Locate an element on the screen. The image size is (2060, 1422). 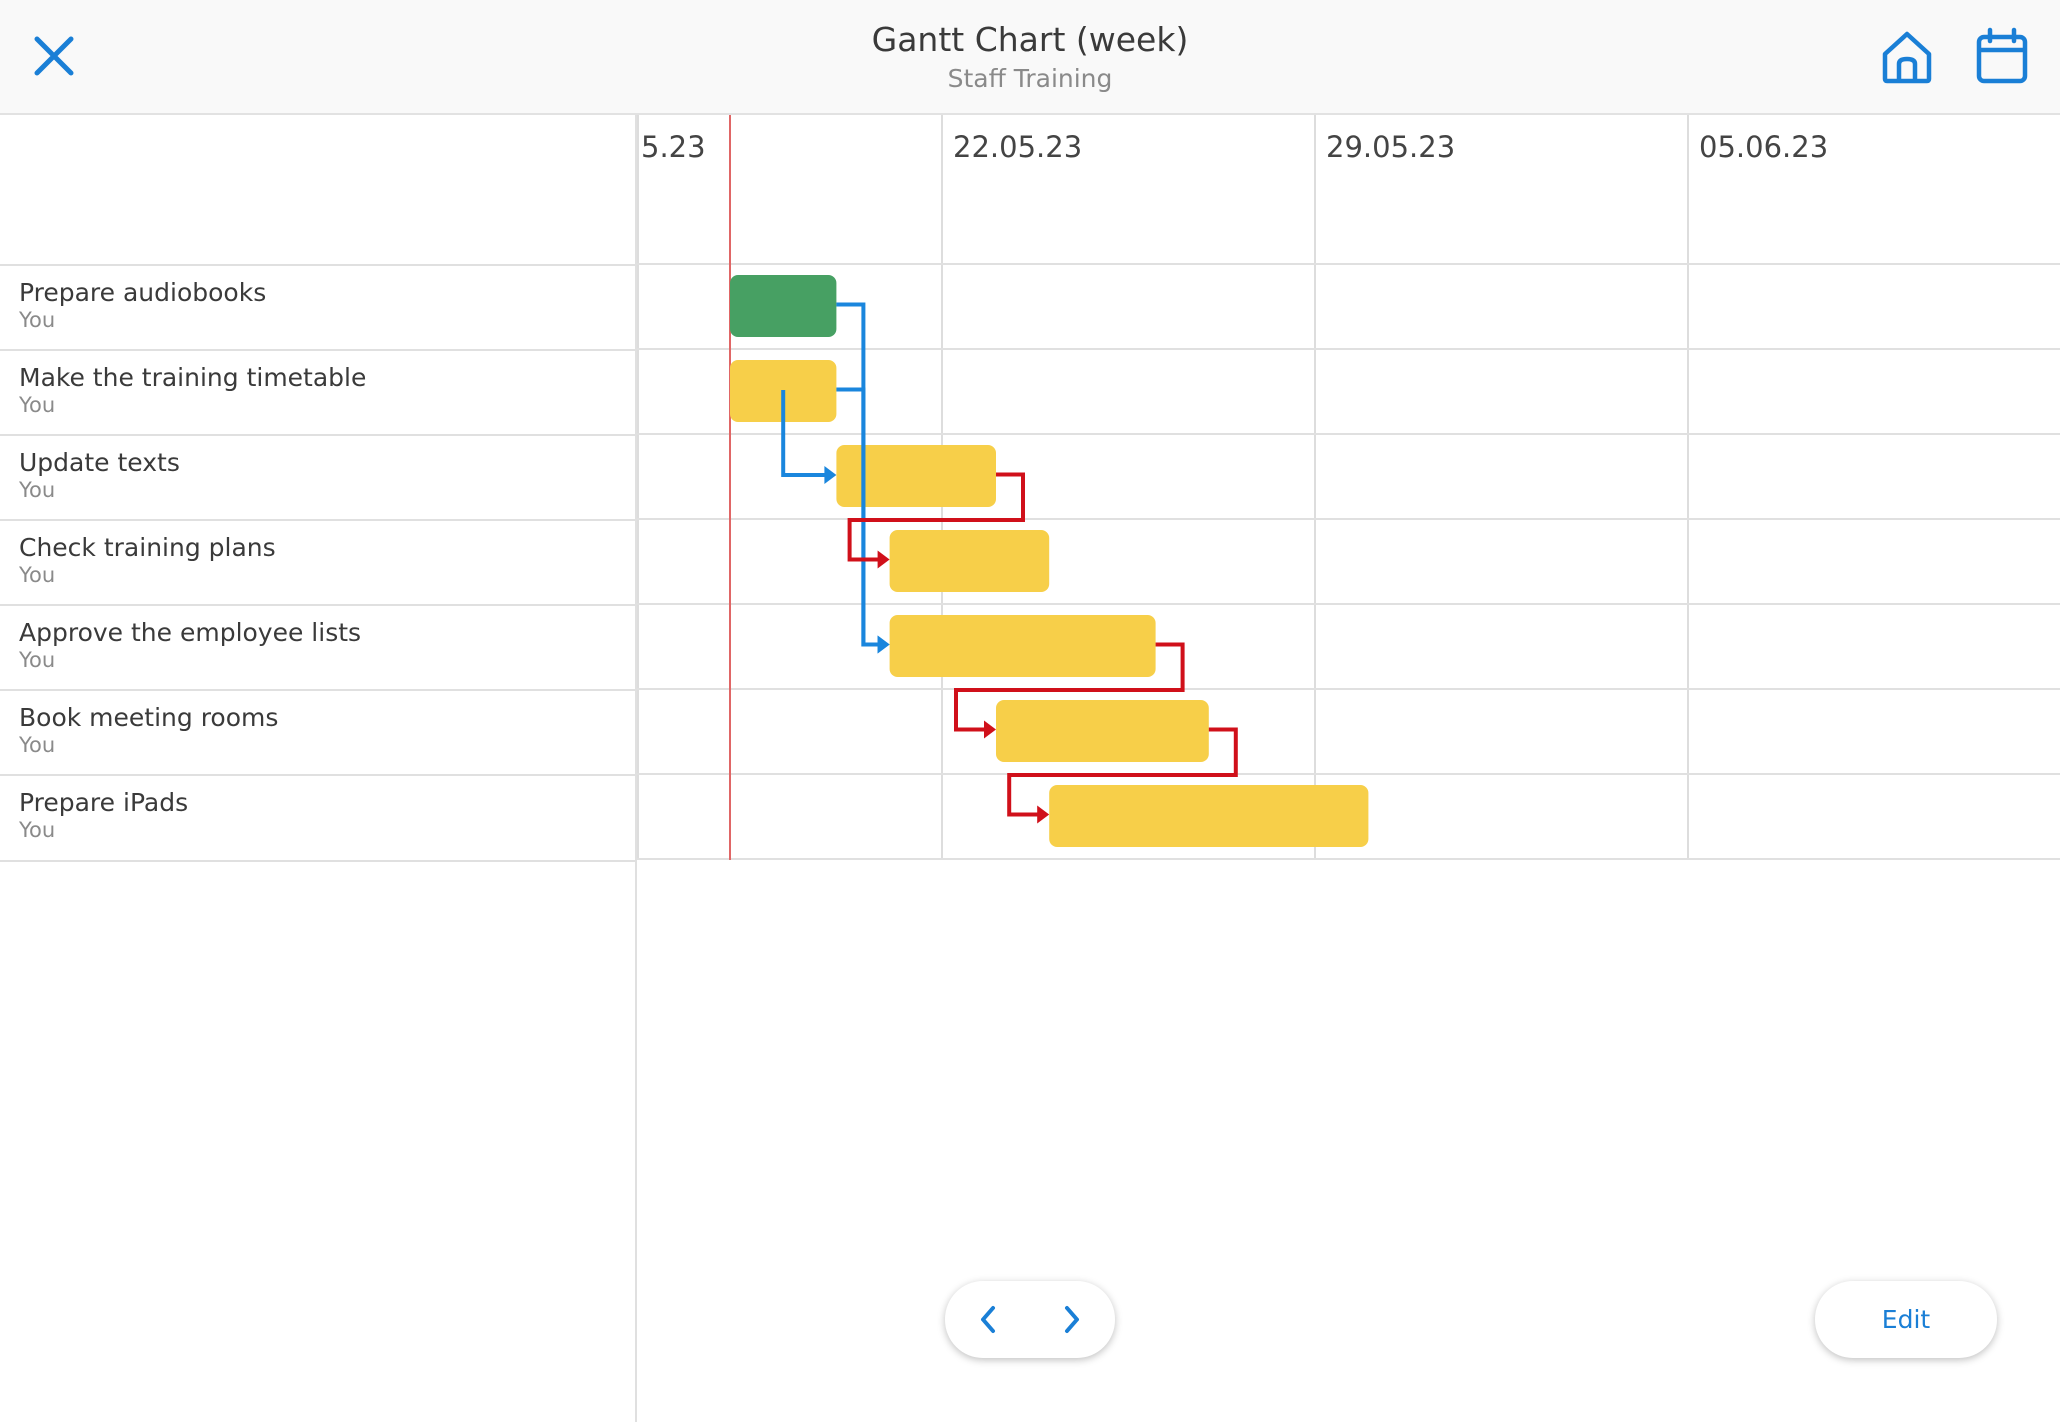
edit-button: Edit is located at coordinates (1906, 1319).